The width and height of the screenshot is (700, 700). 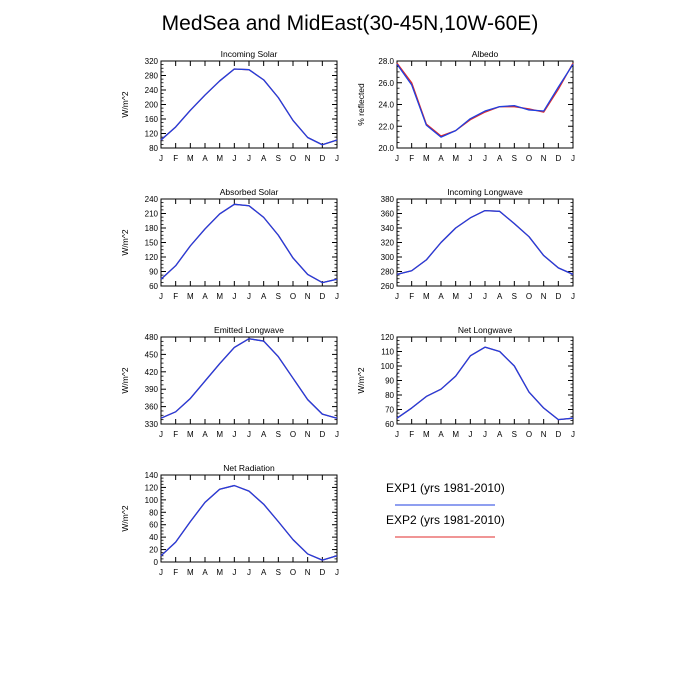 I want to click on panel-title: Emitted Longwave, so click(x=249, y=330).